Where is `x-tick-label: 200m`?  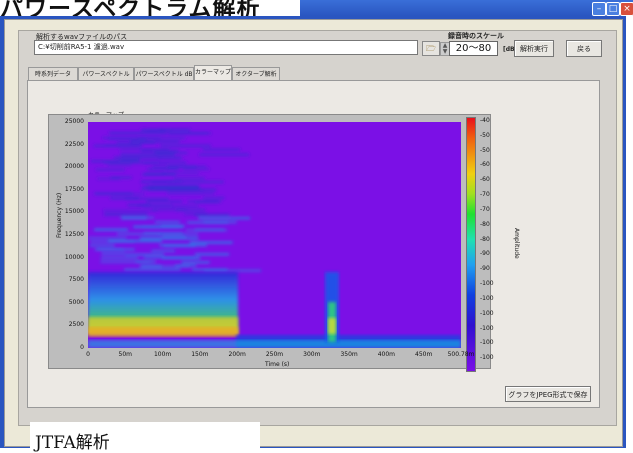 x-tick-label: 200m is located at coordinates (237, 354).